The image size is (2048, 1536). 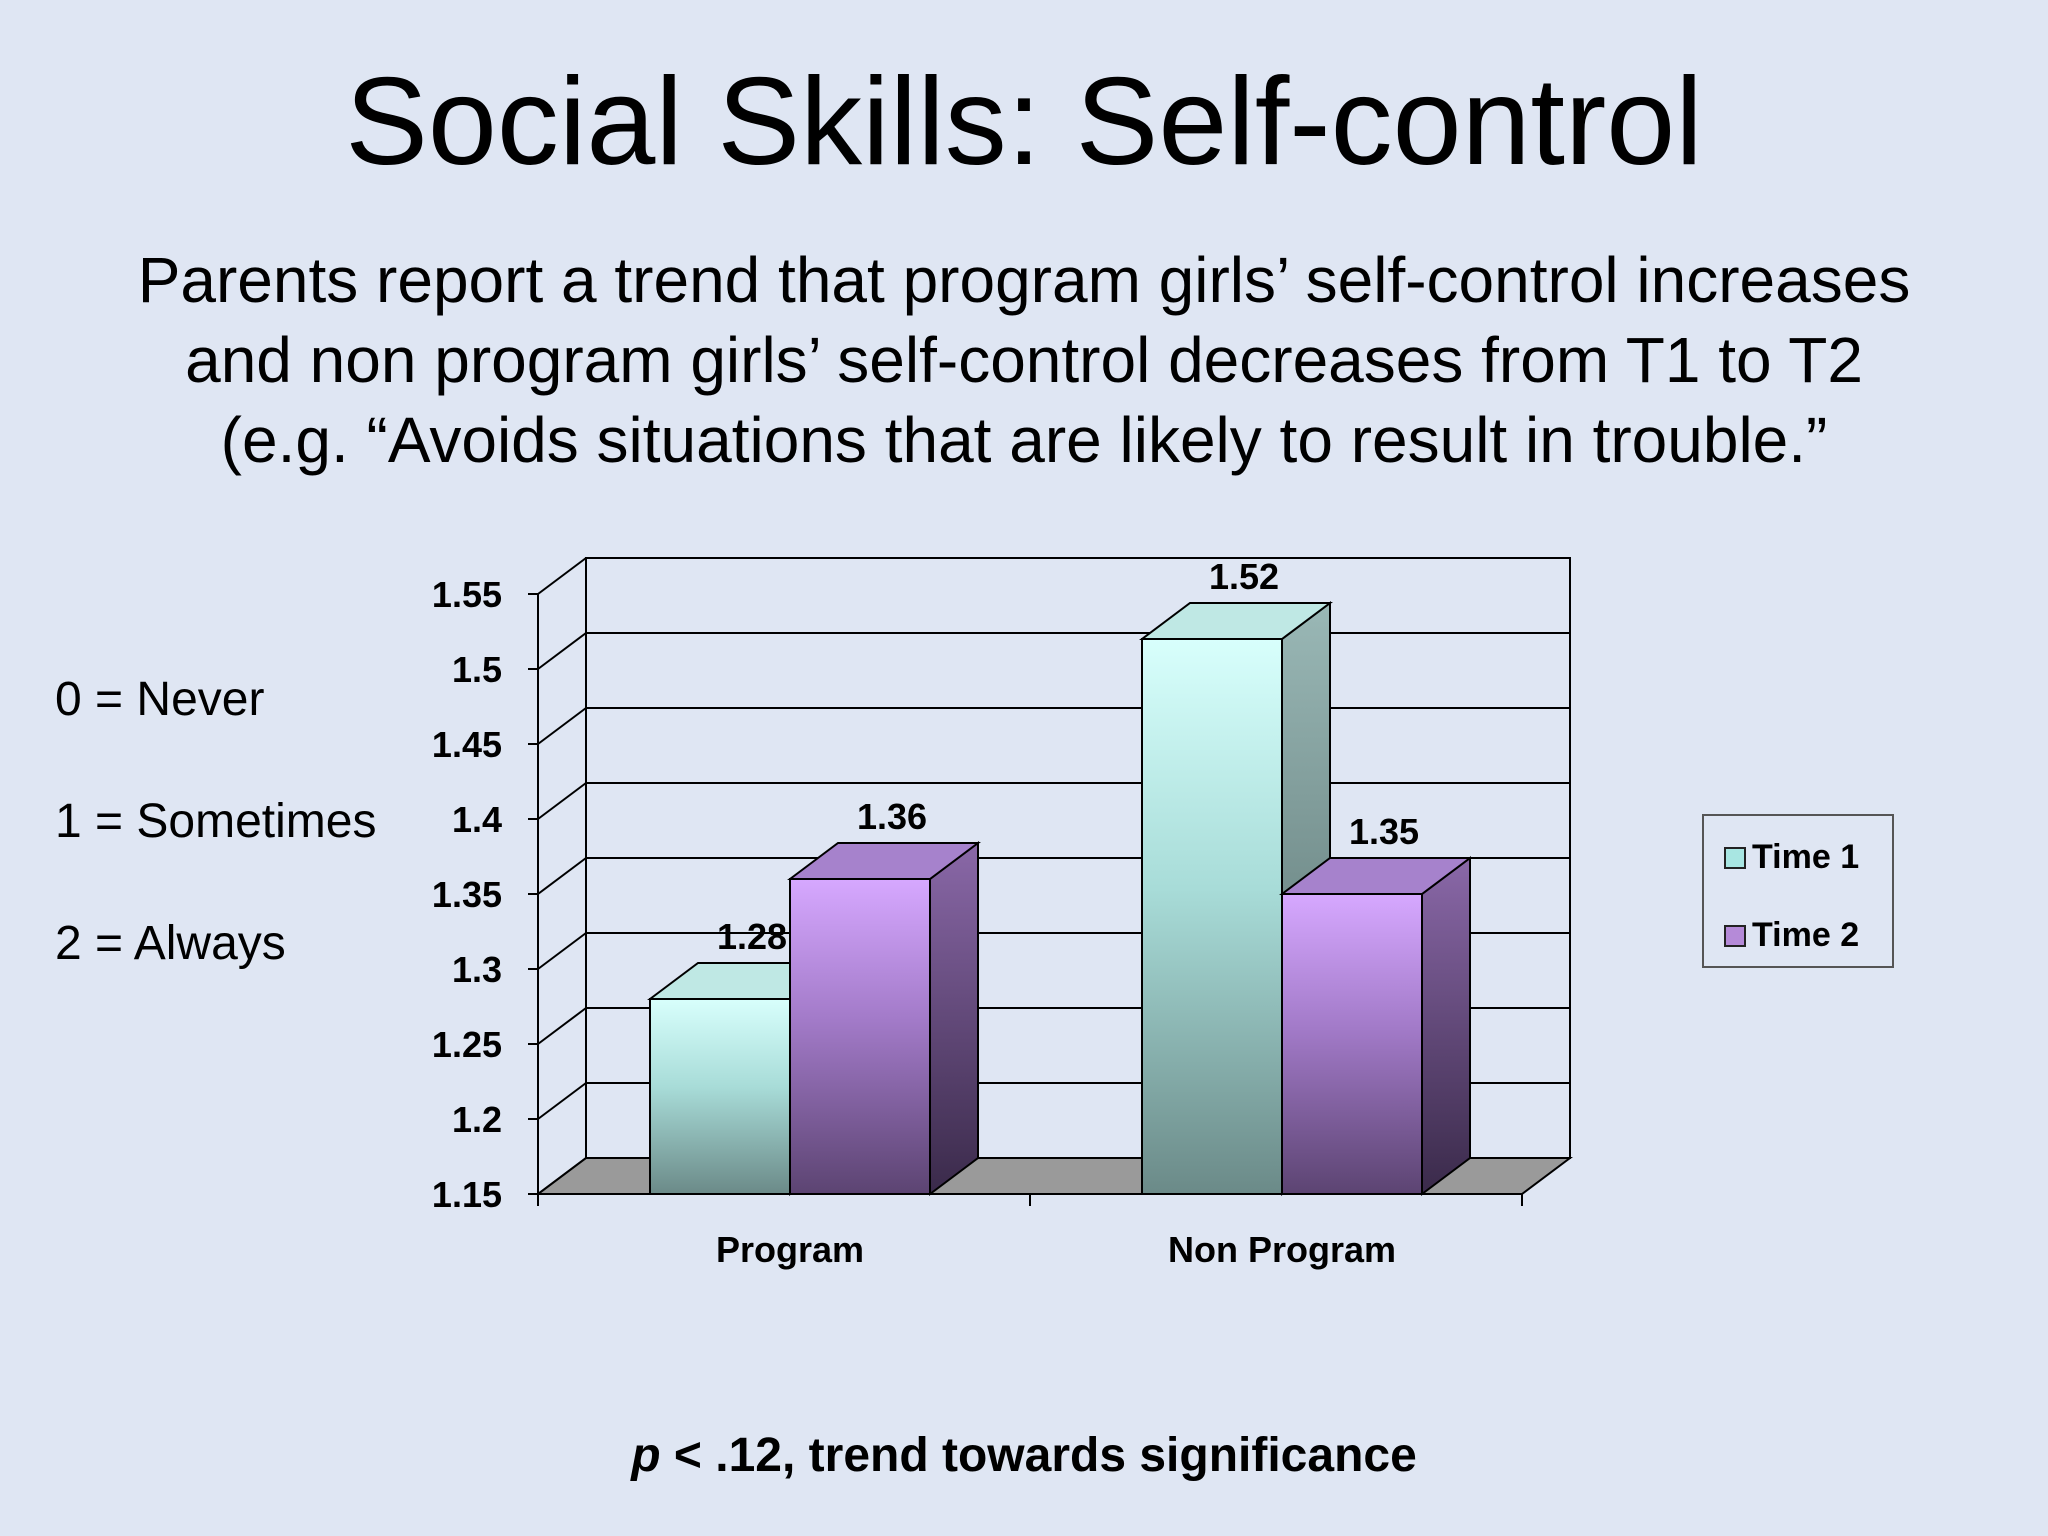 I want to click on chart-legend: Time 1 Time 2, so click(x=1798, y=891).